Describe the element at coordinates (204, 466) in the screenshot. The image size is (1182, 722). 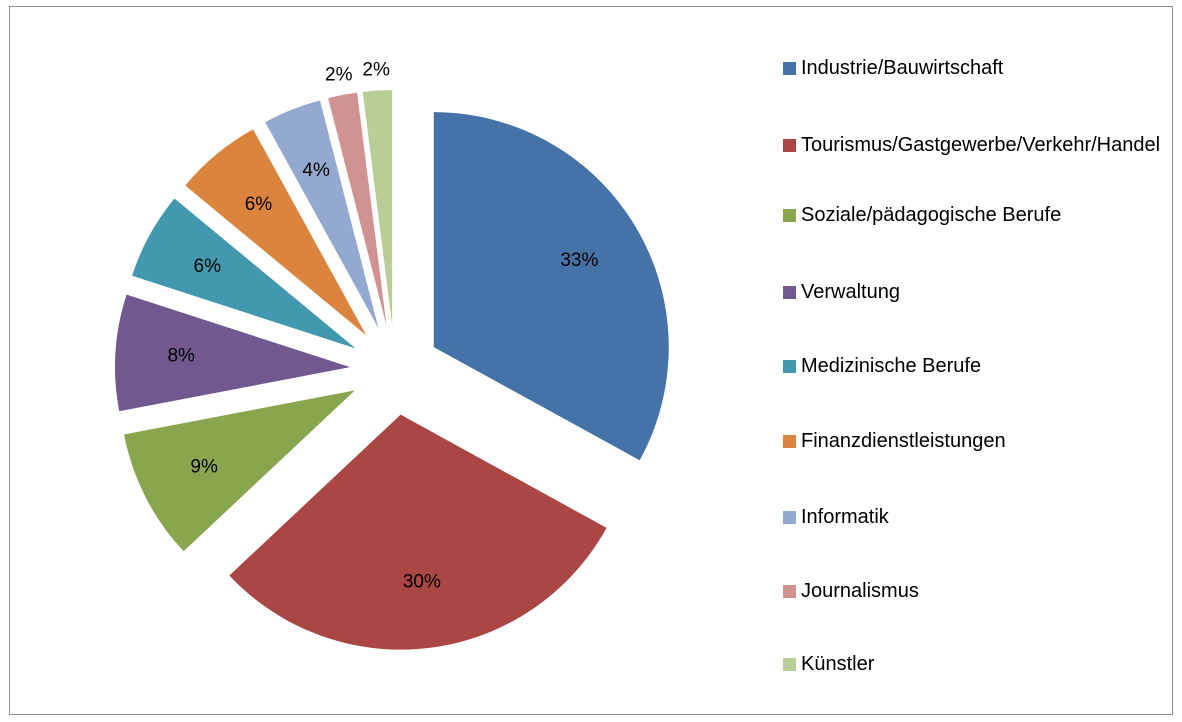
I see `data-label: 9%` at that location.